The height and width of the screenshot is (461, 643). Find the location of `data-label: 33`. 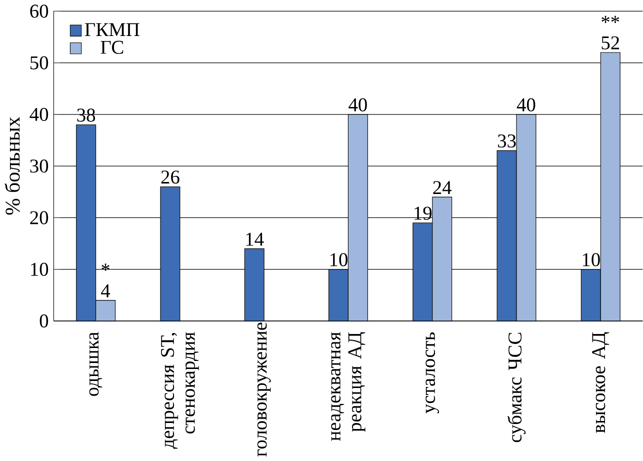

data-label: 33 is located at coordinates (507, 141).